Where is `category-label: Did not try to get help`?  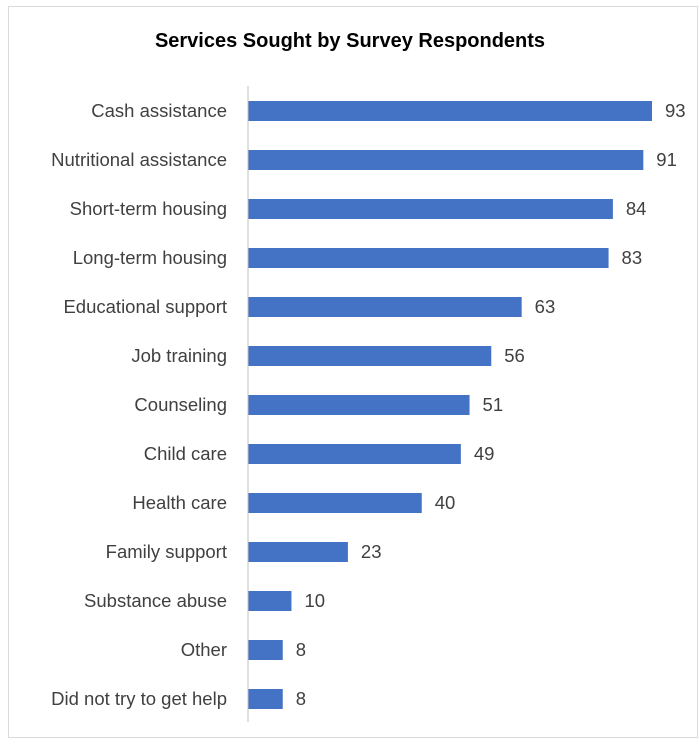
category-label: Did not try to get help is located at coordinates (139, 698).